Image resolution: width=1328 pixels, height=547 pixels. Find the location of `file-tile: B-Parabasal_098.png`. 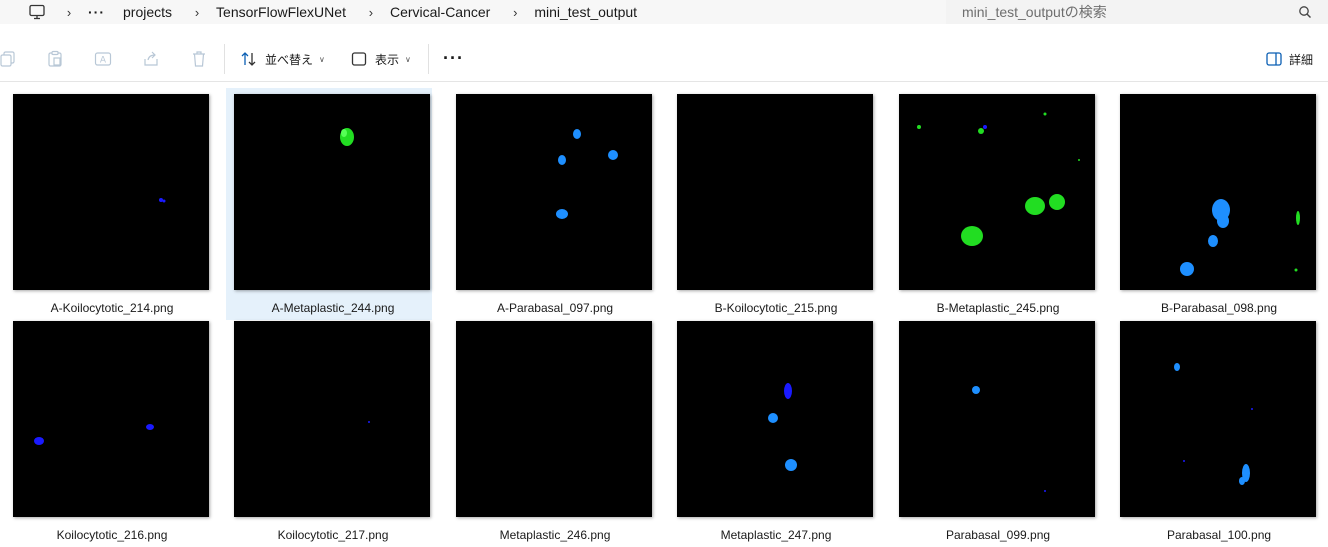

file-tile: B-Parabasal_098.png is located at coordinates (1215, 204).